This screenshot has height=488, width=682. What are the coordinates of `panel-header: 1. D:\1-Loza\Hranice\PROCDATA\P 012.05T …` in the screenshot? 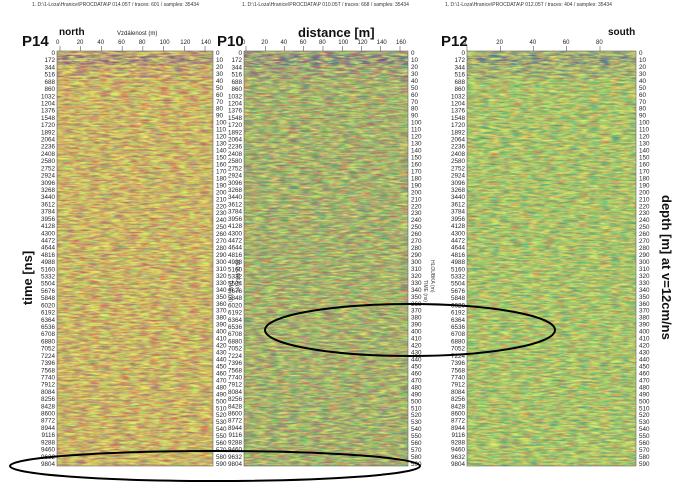 It's located at (528, 5).